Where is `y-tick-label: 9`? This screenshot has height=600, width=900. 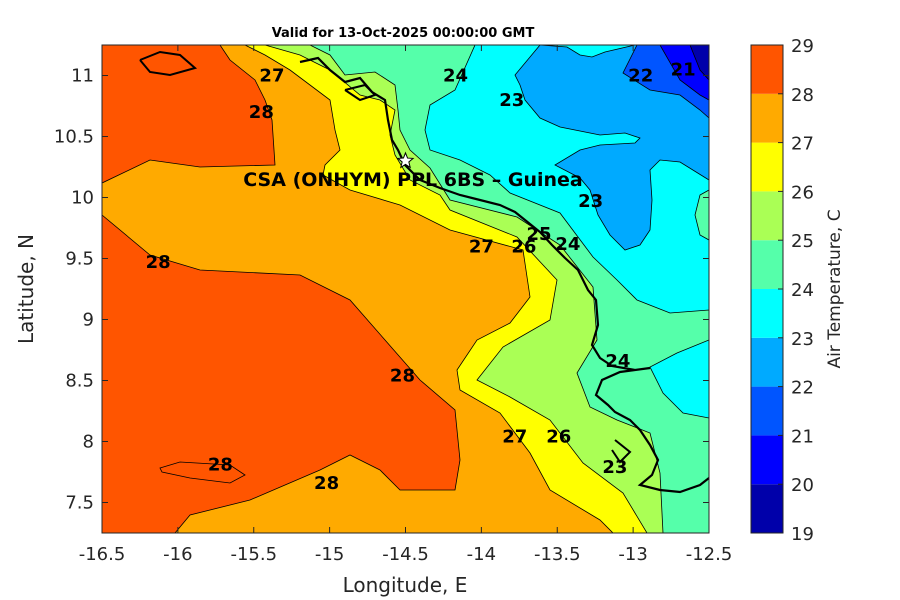 y-tick-label: 9 is located at coordinates (88, 320).